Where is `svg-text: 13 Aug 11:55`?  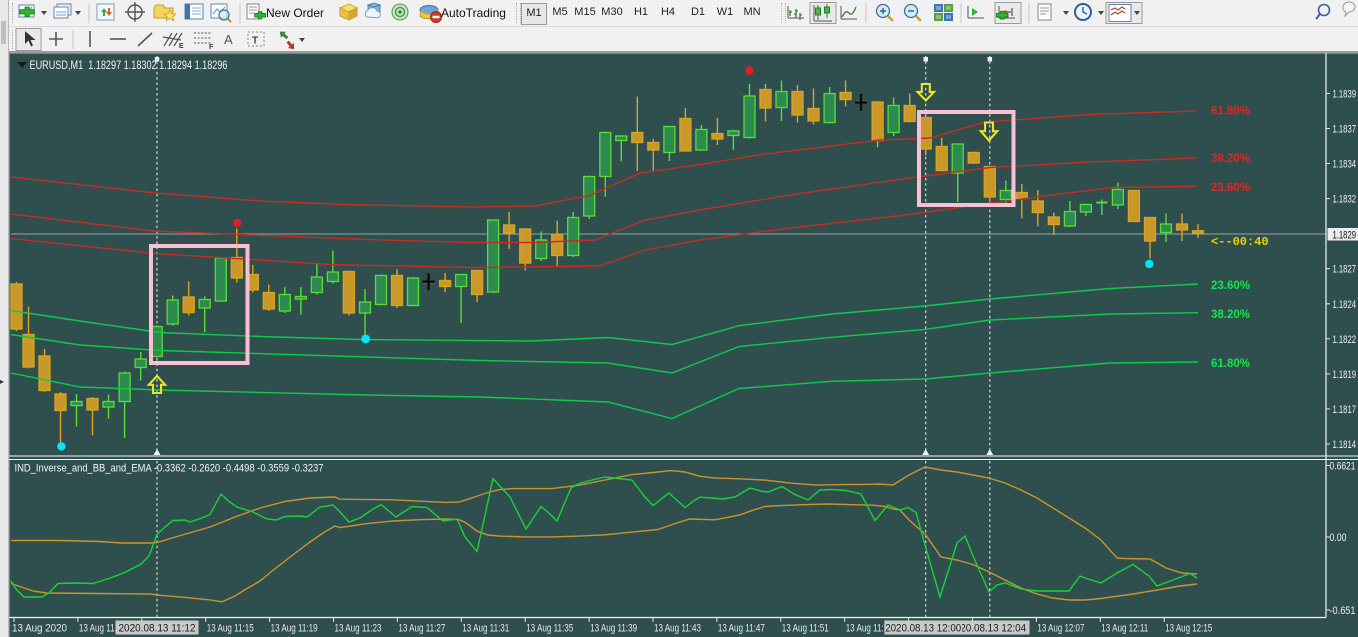
svg-text: 13 Aug 11:55 is located at coordinates (869, 629).